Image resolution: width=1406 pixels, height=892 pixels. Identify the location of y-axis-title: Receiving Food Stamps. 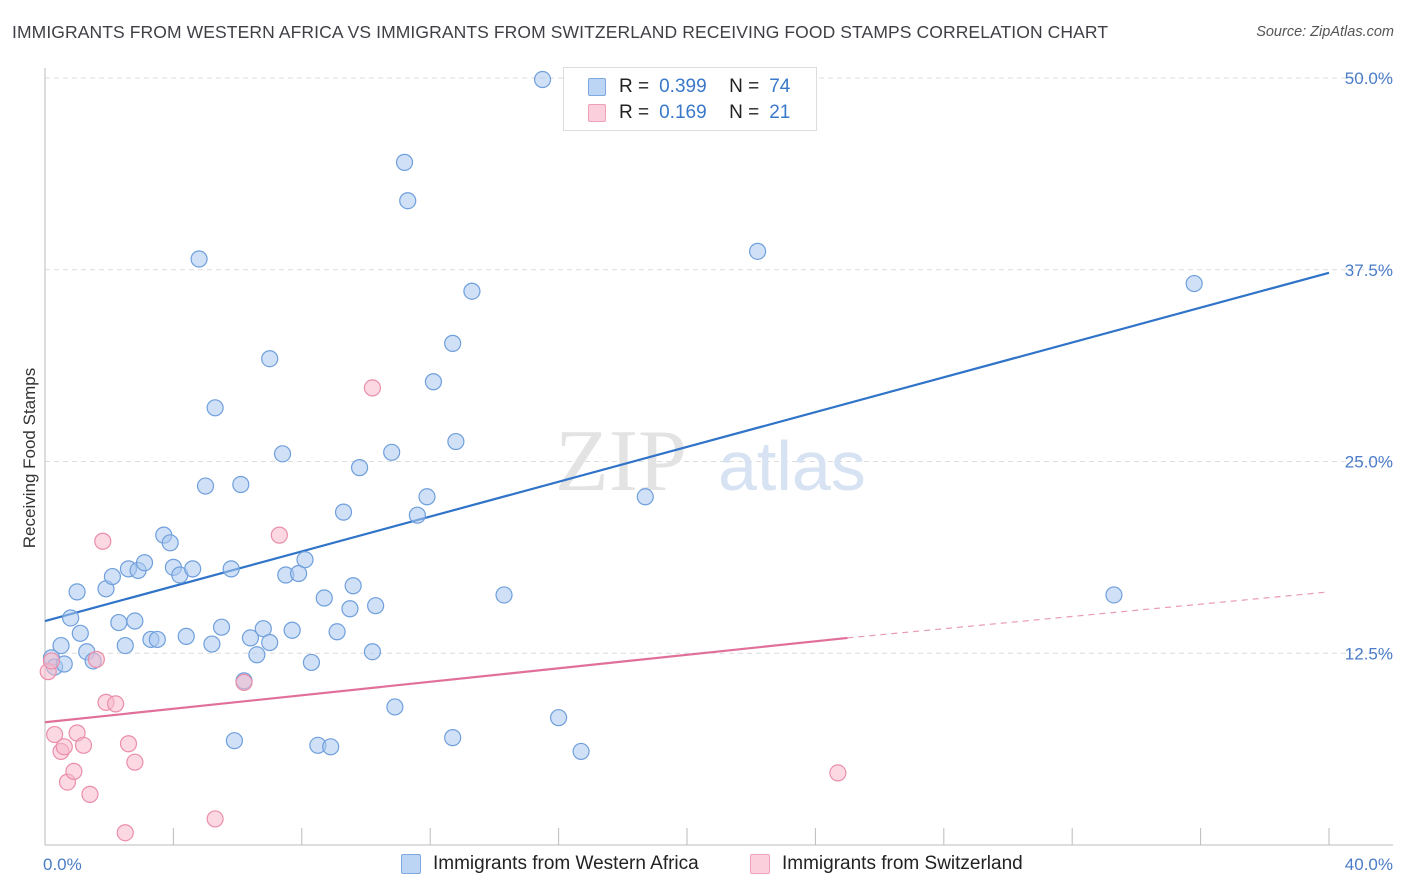
(29, 458).